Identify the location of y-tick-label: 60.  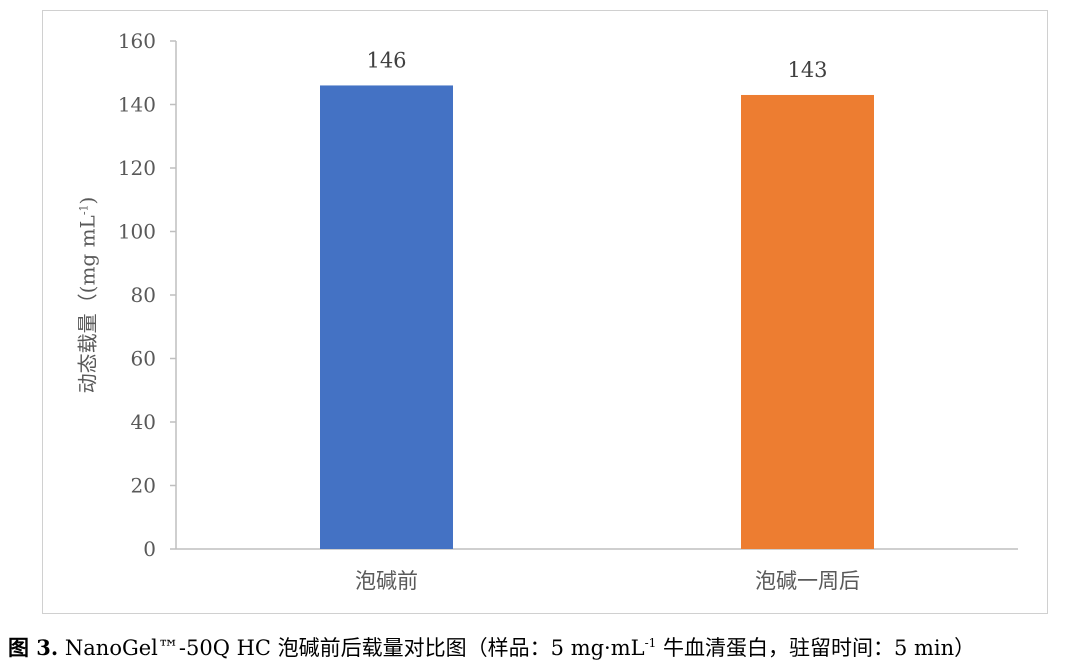
(143, 359).